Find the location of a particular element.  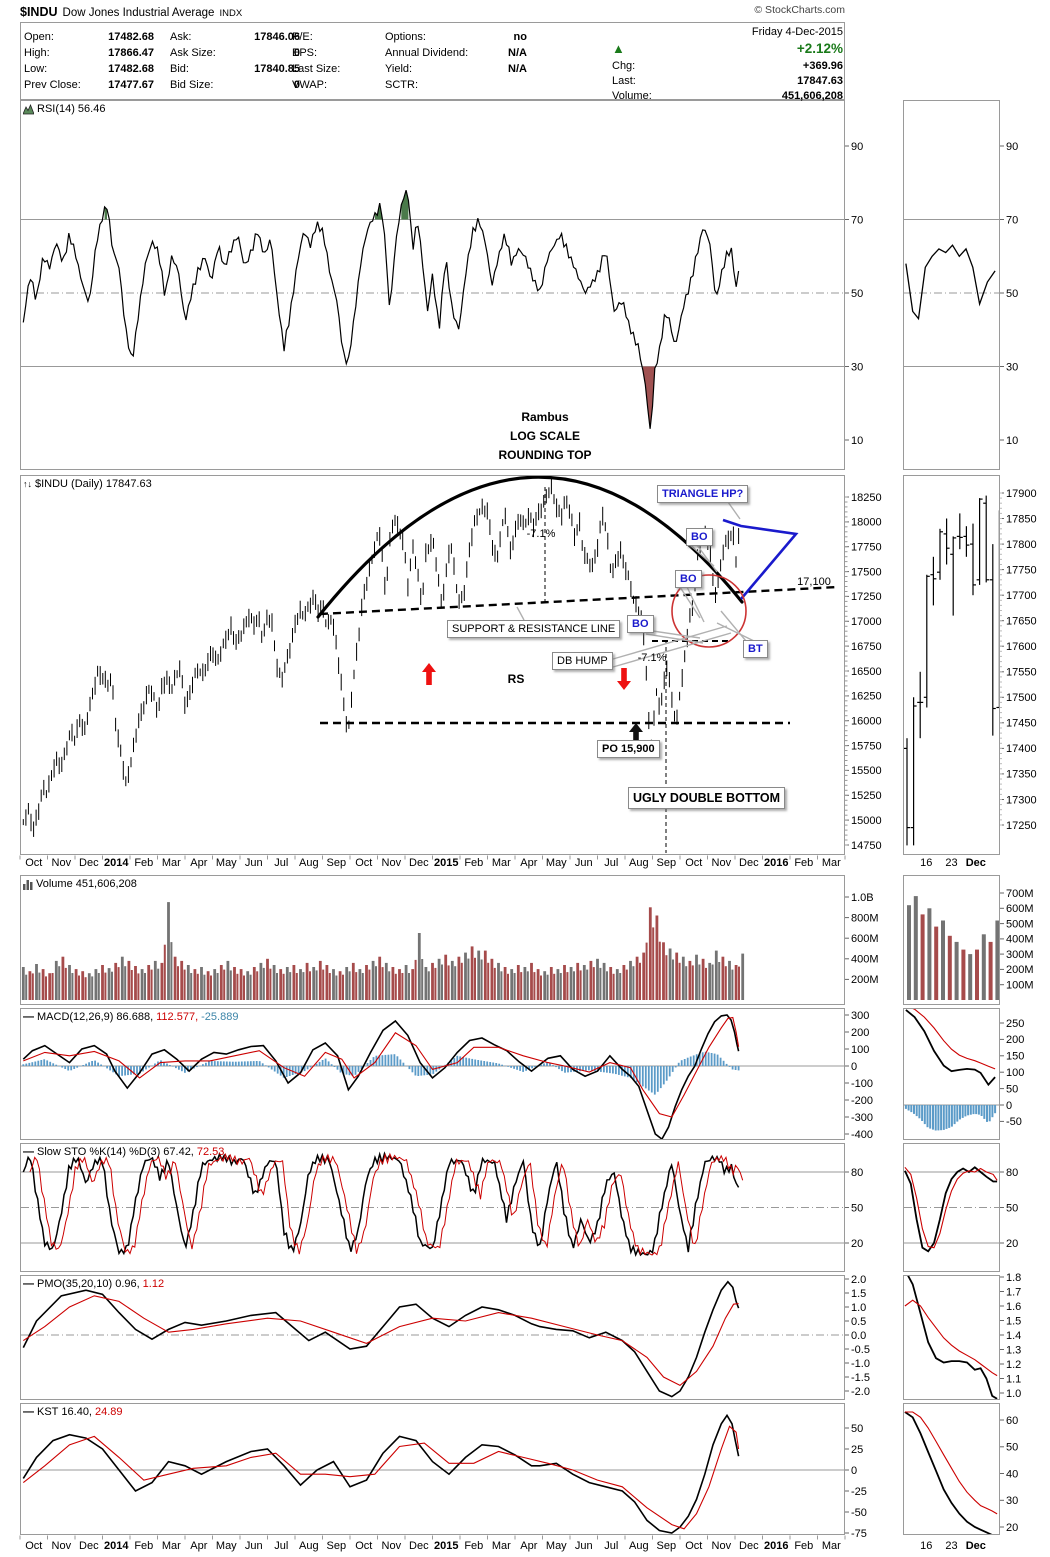

summary-label: Last: is located at coordinates (624, 80).